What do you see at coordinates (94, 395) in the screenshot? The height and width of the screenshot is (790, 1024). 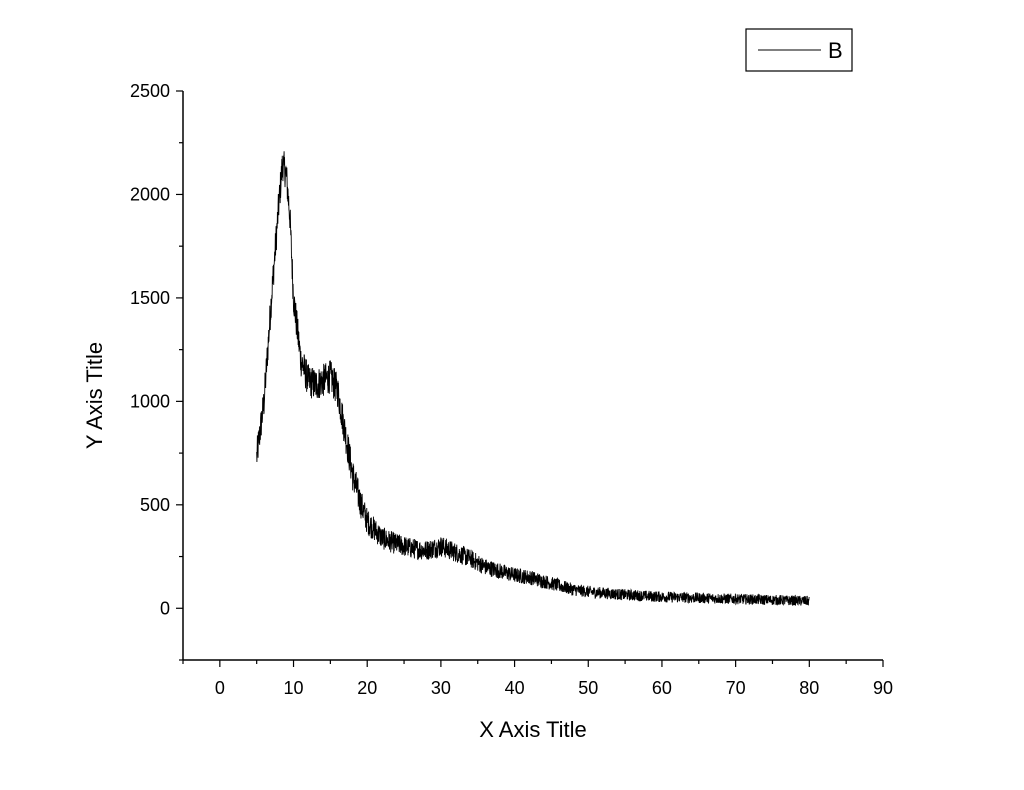 I see `y-axis-title: Y Axis Title` at bounding box center [94, 395].